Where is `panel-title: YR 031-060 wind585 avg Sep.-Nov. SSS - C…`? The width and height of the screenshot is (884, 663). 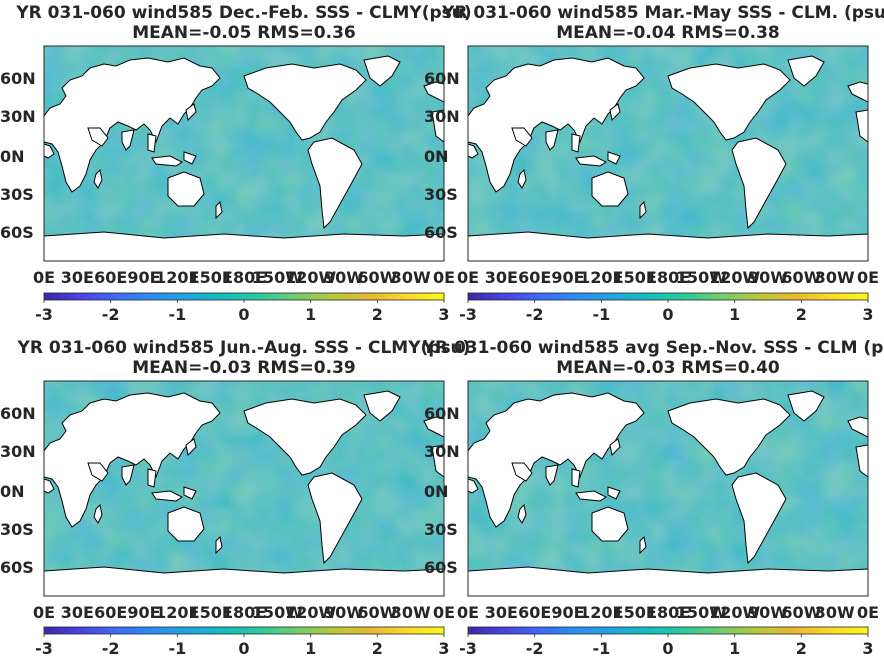
panel-title: YR 031-060 wind585 avg Sep.-Nov. SSS - C… is located at coordinates (653, 348).